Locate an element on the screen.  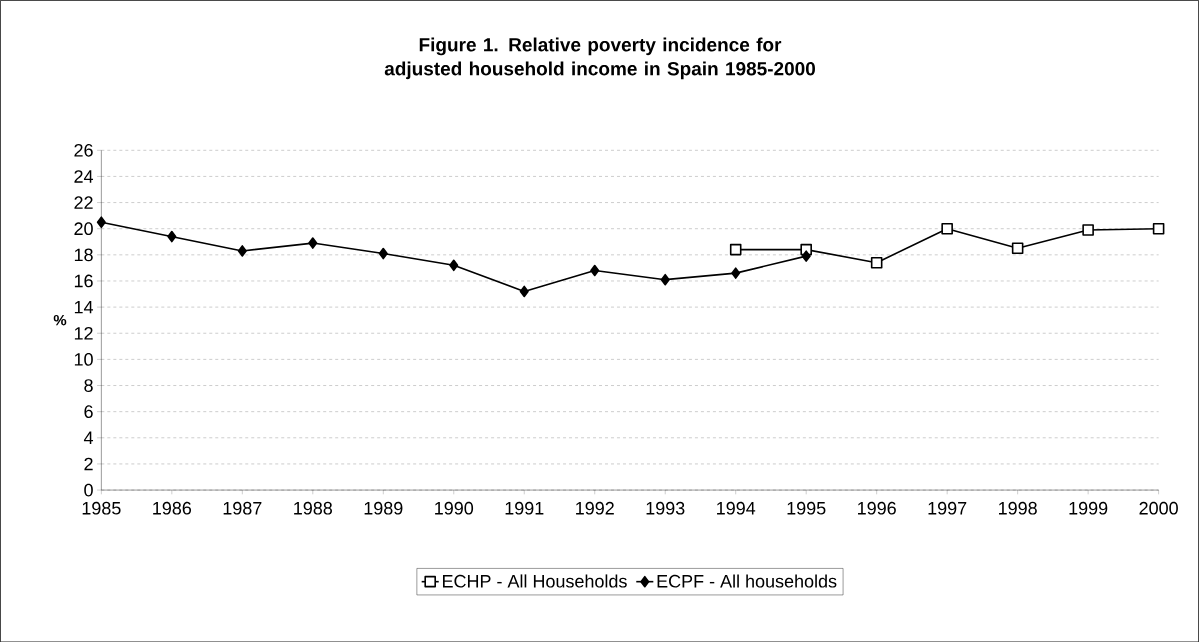
y-tick-label: 18 is located at coordinates (83, 255).